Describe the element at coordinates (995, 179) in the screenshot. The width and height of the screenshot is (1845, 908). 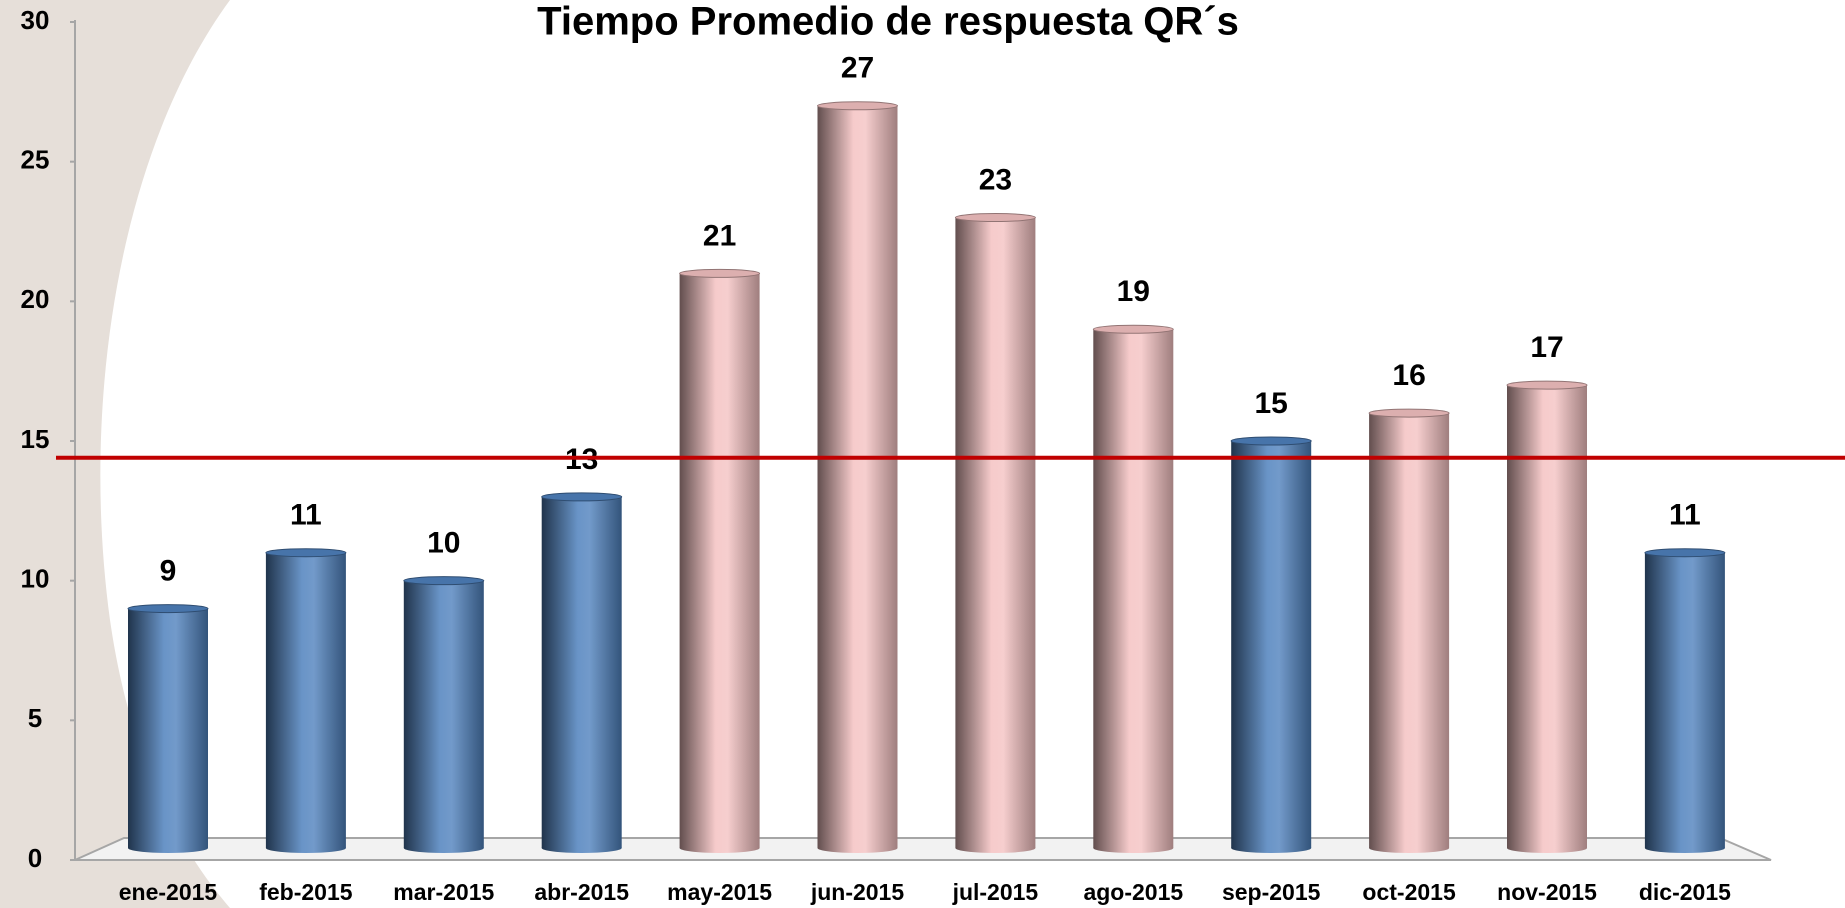
I see `value-label: 23` at that location.